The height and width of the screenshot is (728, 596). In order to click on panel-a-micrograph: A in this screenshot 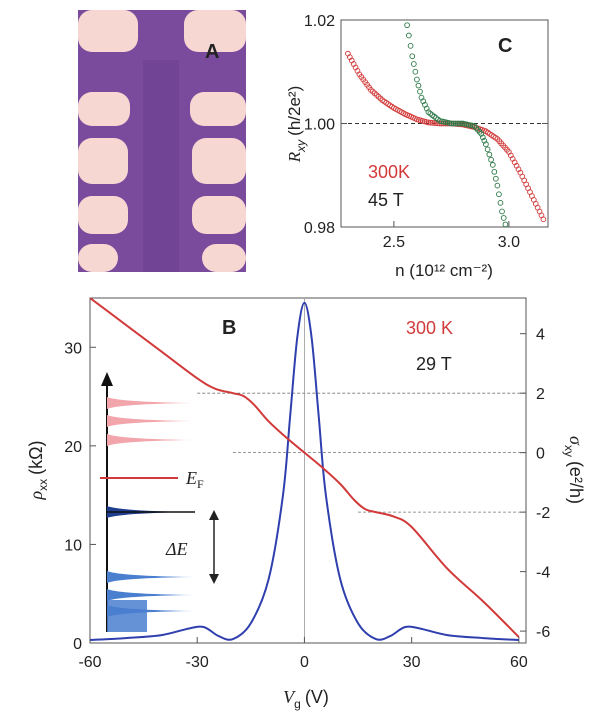, I will do `click(162, 141)`.